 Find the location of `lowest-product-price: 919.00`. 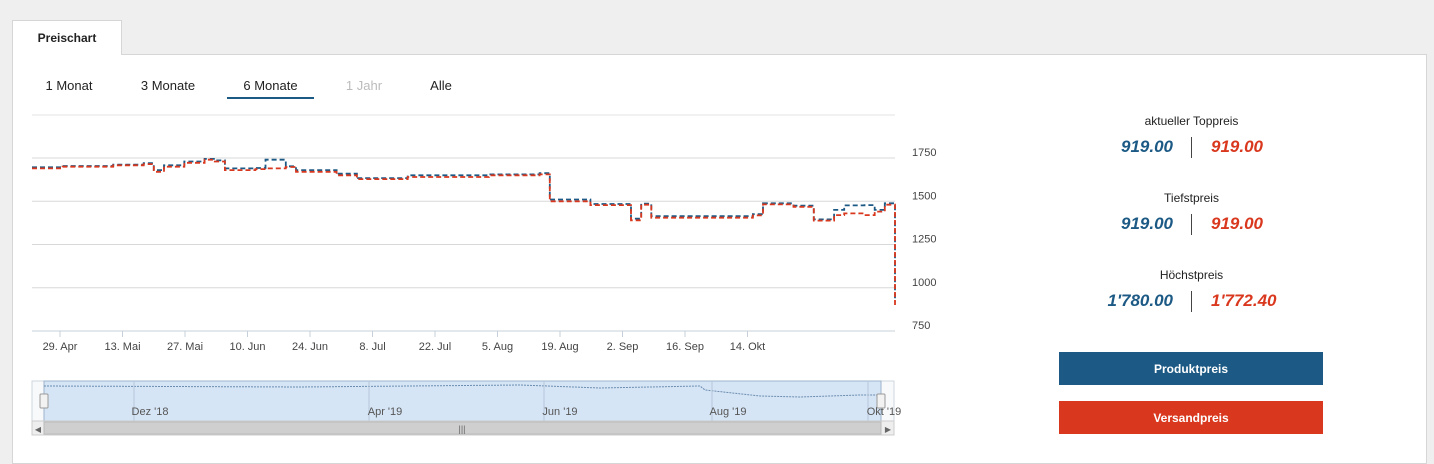

lowest-product-price: 919.00 is located at coordinates (1147, 223).